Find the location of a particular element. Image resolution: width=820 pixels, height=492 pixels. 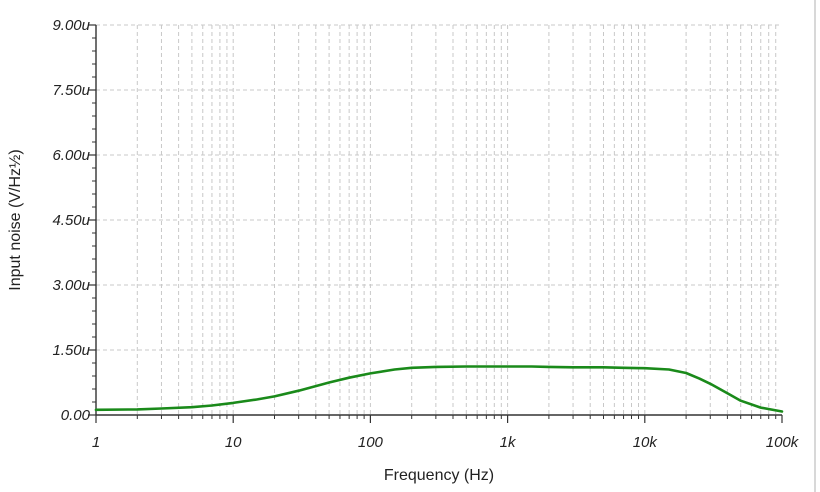

y-tick-label: 4.50u is located at coordinates (71, 220).